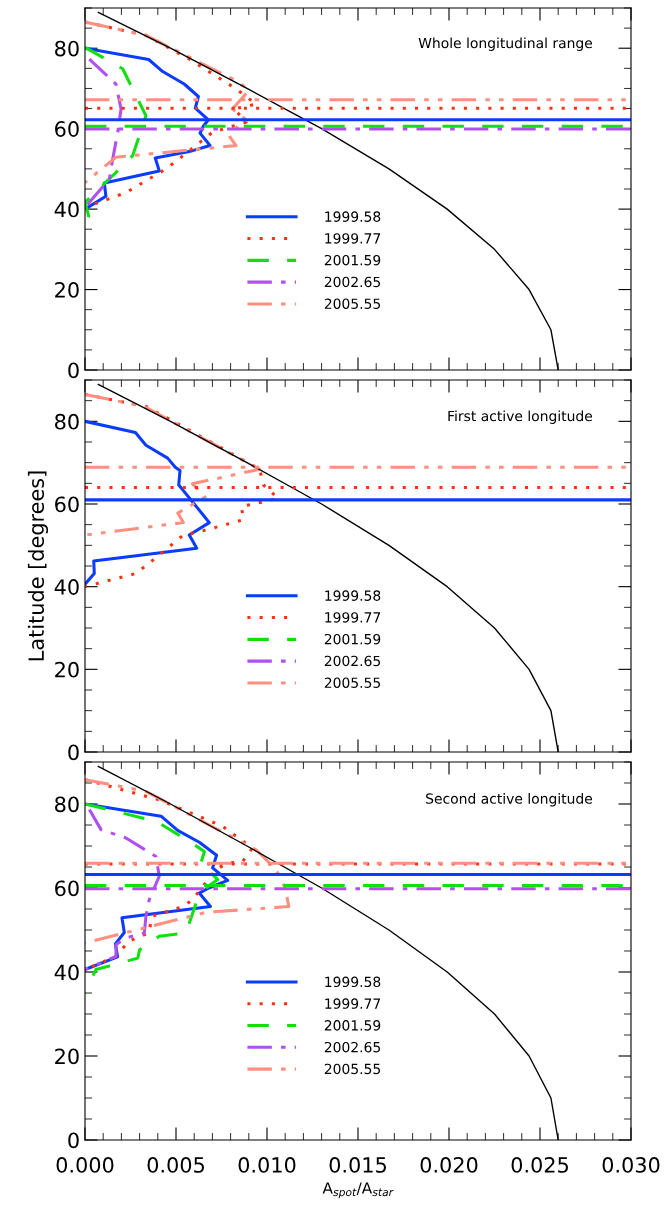  Describe the element at coordinates (267, 1165) in the screenshot. I see `x-tick-label: 0.010` at that location.